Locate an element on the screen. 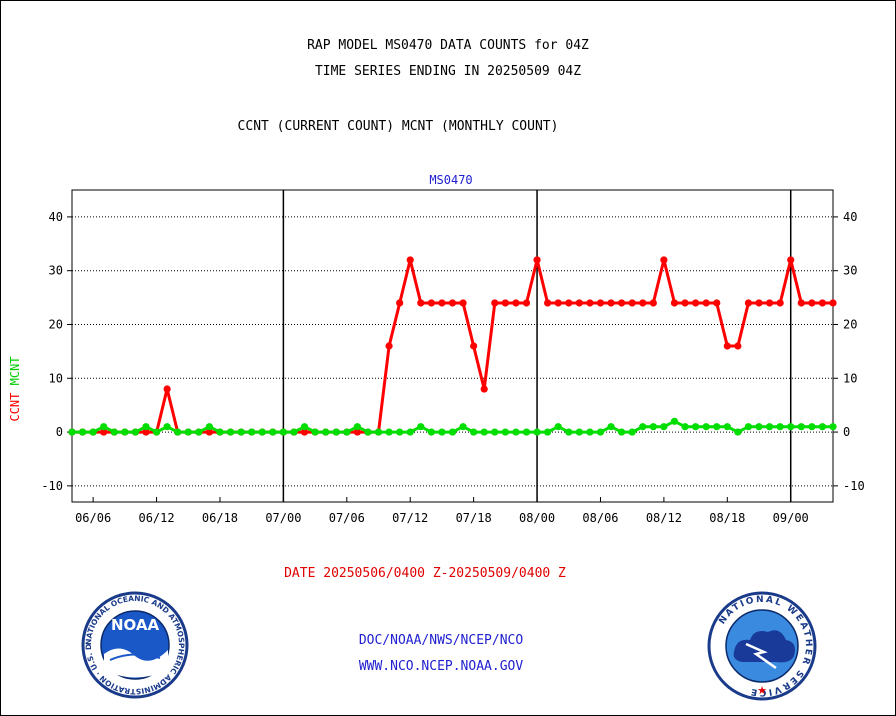  y-axis-label: CCNT MCNT is located at coordinates (15, 388).